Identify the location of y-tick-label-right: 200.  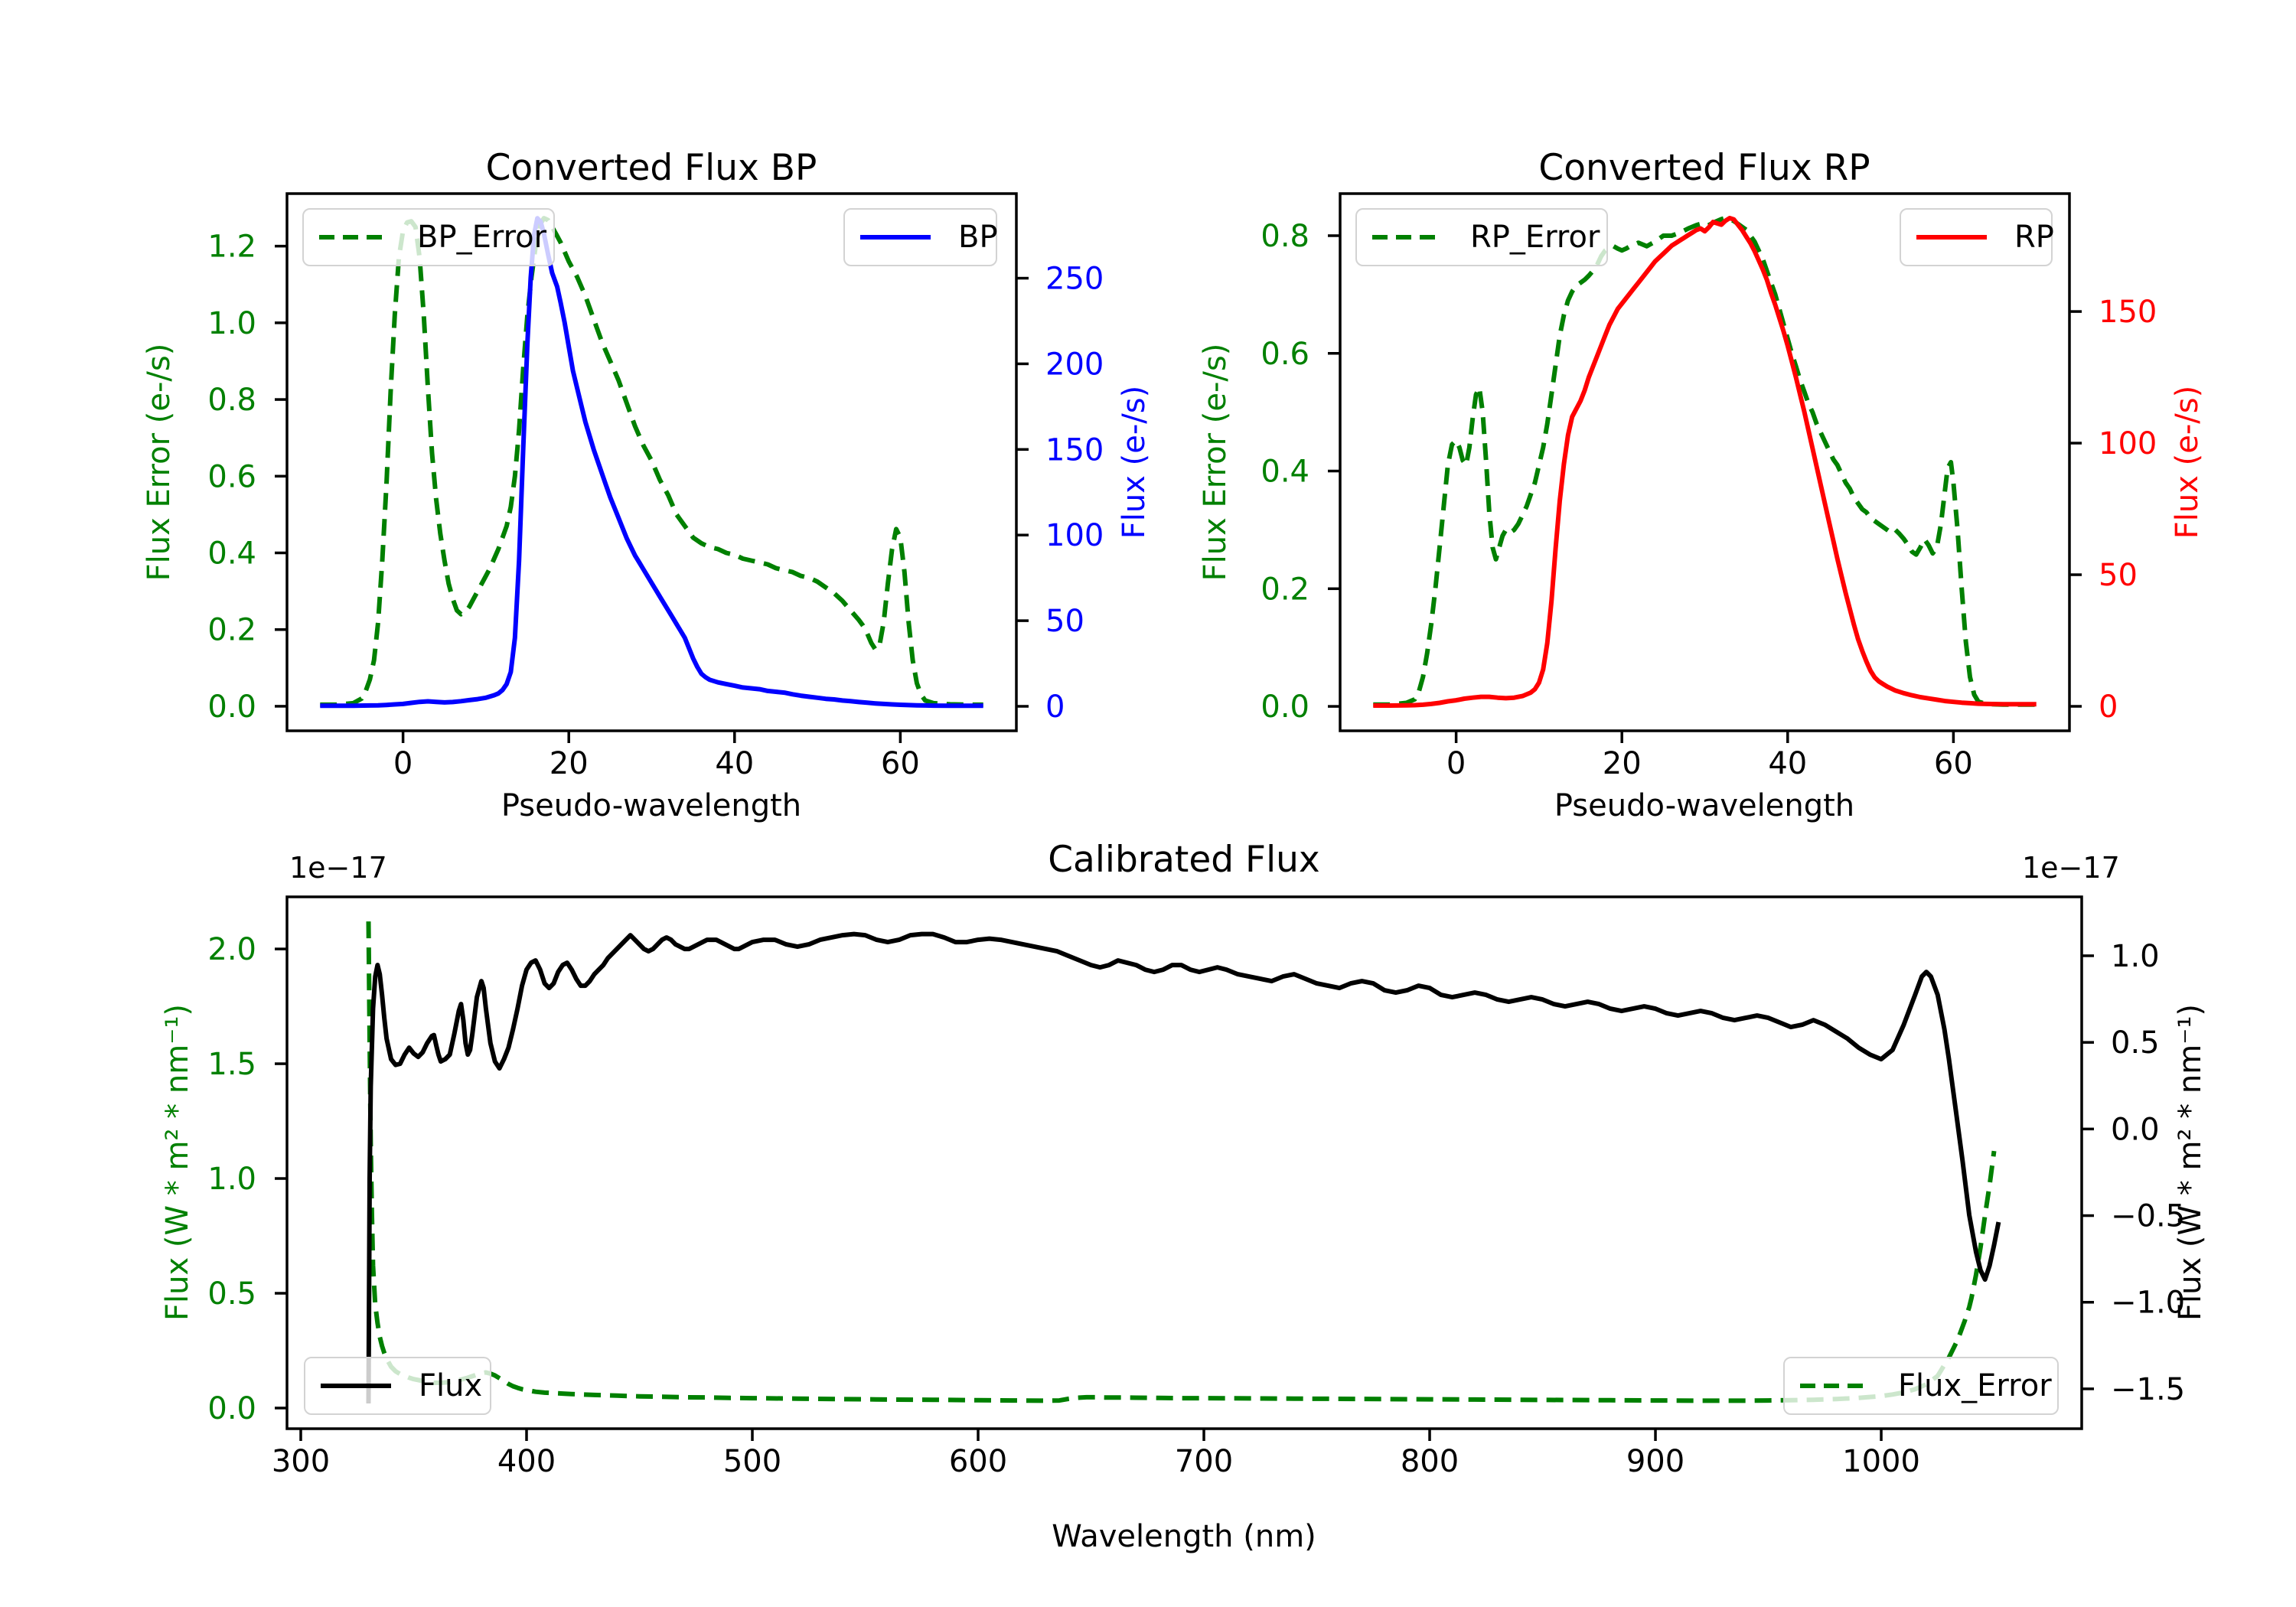
(1074, 365).